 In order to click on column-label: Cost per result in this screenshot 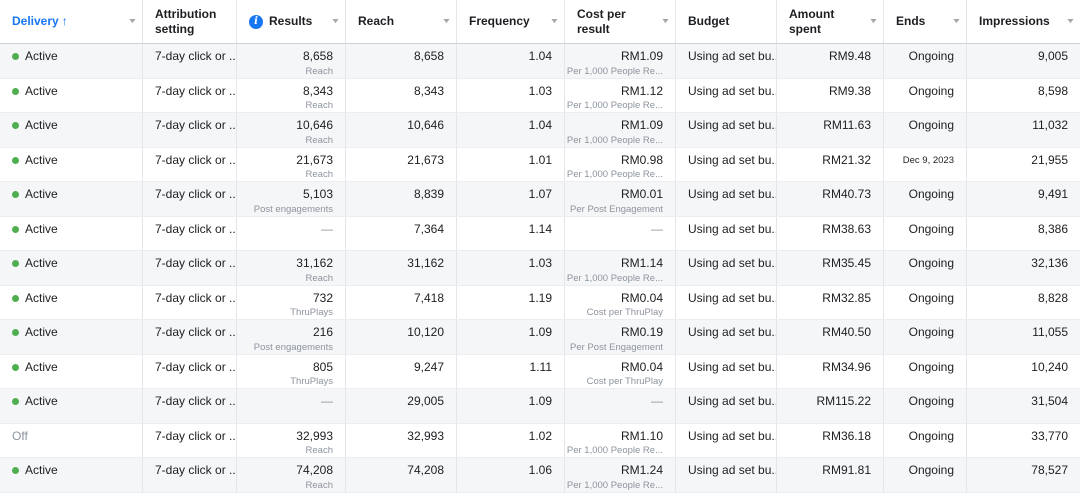, I will do `click(601, 21)`.